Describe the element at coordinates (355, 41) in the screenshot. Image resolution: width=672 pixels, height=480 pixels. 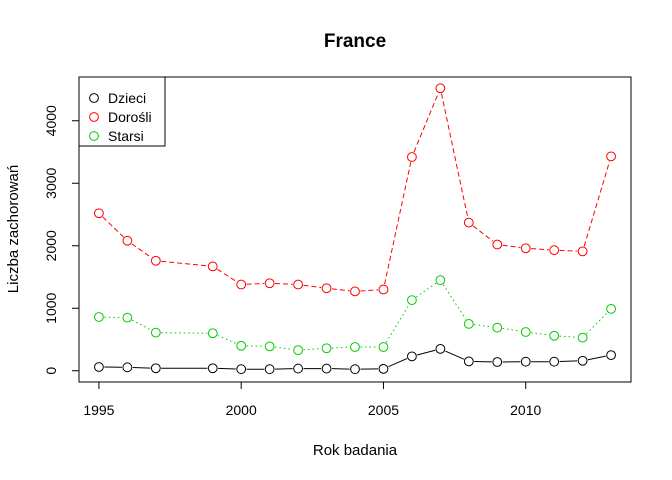
I see `chart-title: France` at that location.